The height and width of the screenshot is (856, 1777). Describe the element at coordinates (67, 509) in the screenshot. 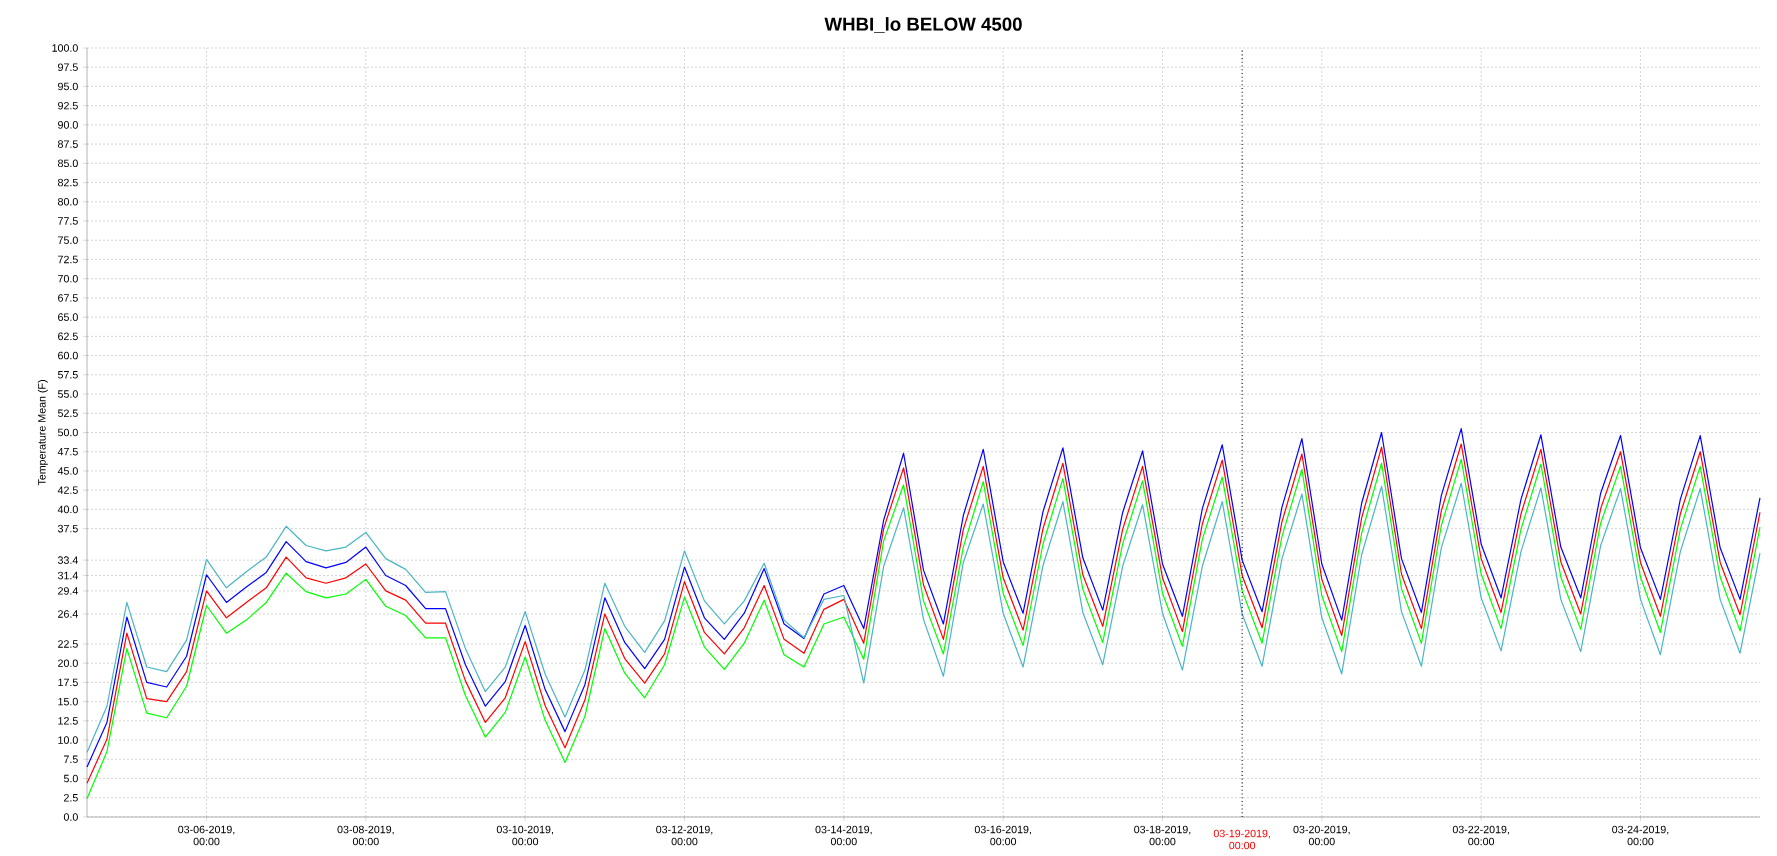

I see `y-tick-label: 40.0` at that location.